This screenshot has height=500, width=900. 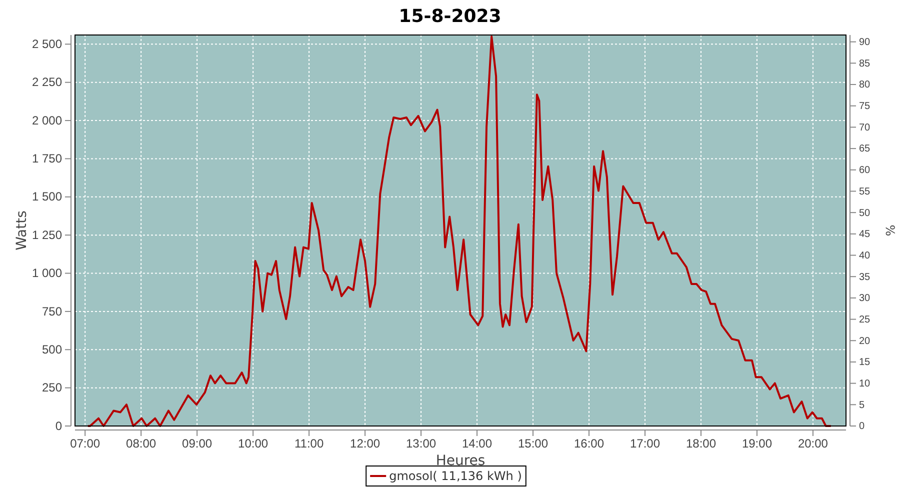 What do you see at coordinates (757, 443) in the screenshot?
I see `x-tick-label: 19:00` at bounding box center [757, 443].